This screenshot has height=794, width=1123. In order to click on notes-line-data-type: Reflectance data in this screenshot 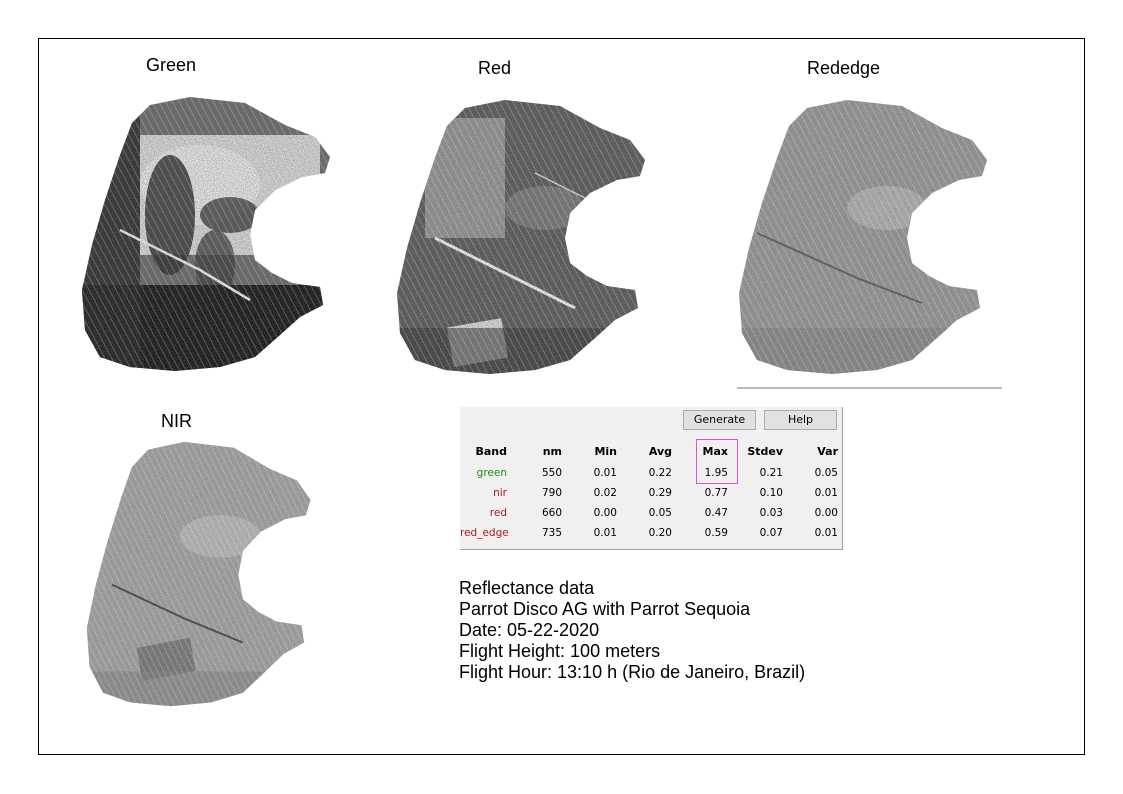, I will do `click(527, 588)`.